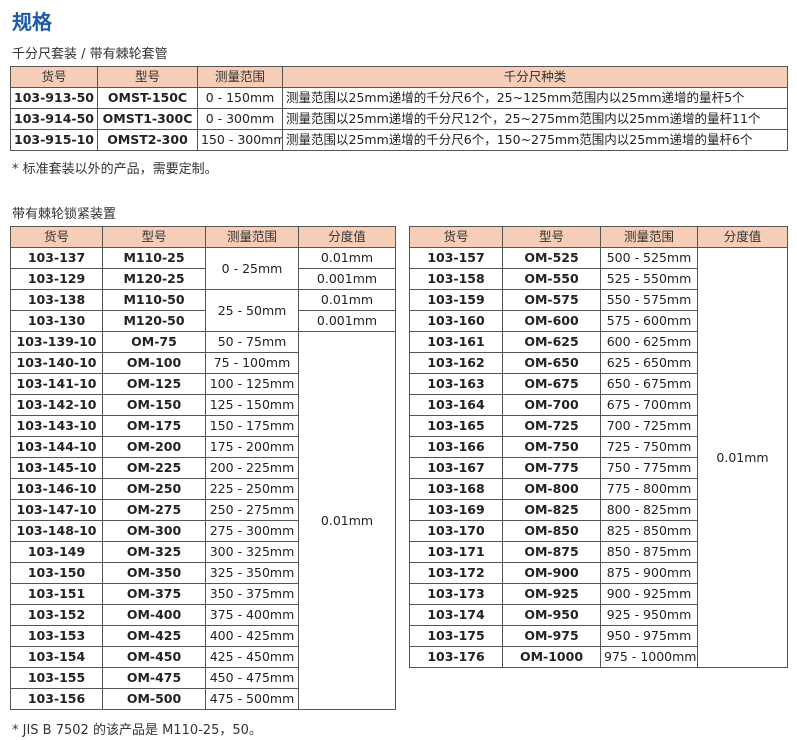 Image resolution: width=797 pixels, height=740 pixels. What do you see at coordinates (551, 363) in the screenshot?
I see `cell: OM-650` at bounding box center [551, 363].